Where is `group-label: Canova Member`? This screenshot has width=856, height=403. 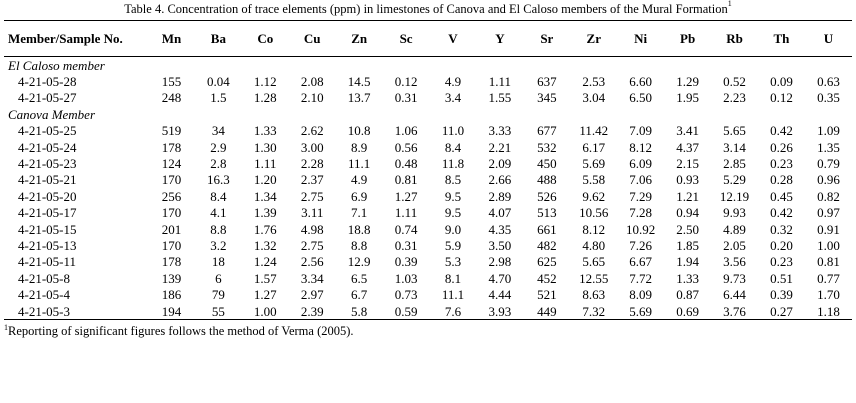
group-label: Canova Member is located at coordinates (52, 114).